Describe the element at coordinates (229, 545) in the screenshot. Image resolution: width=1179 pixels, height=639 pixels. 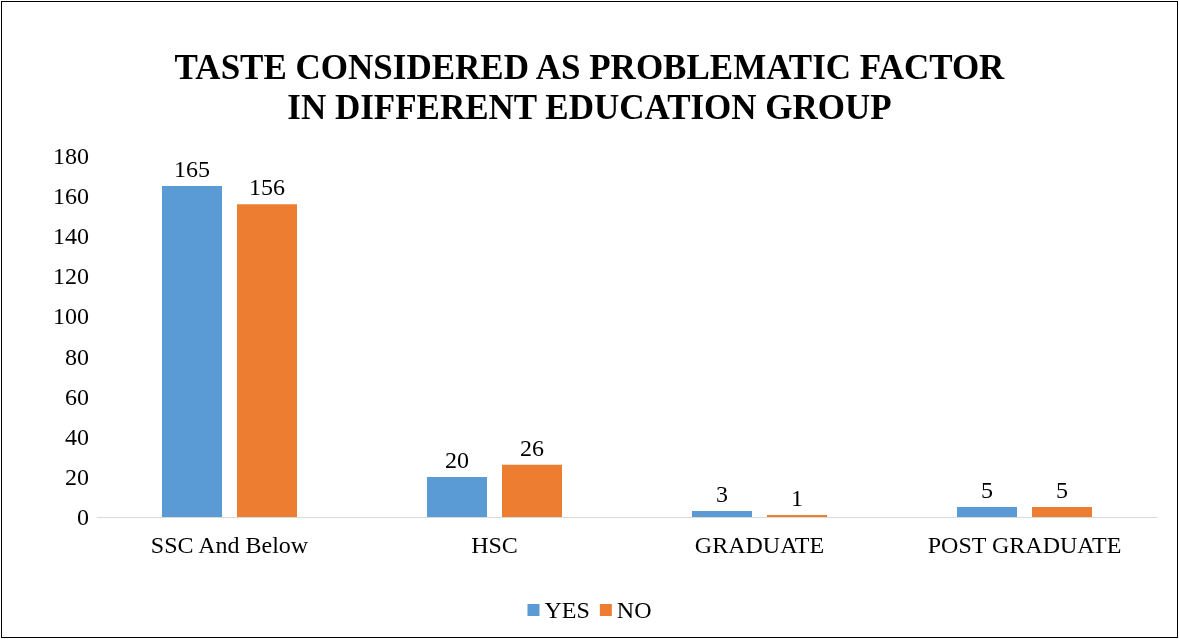
I see `x-tick-label: SSC And Below` at that location.